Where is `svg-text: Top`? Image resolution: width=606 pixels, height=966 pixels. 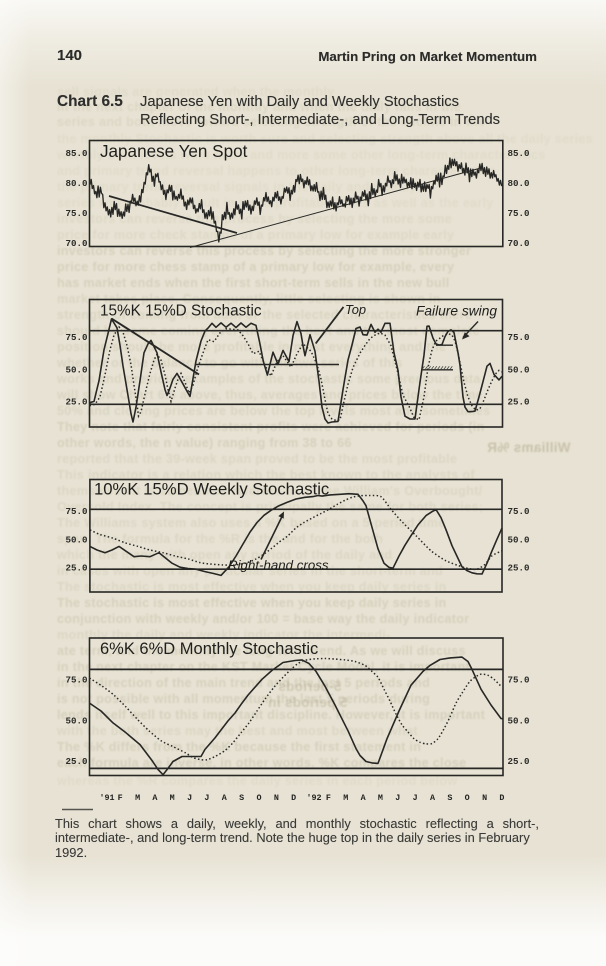 svg-text: Top is located at coordinates (355, 309).